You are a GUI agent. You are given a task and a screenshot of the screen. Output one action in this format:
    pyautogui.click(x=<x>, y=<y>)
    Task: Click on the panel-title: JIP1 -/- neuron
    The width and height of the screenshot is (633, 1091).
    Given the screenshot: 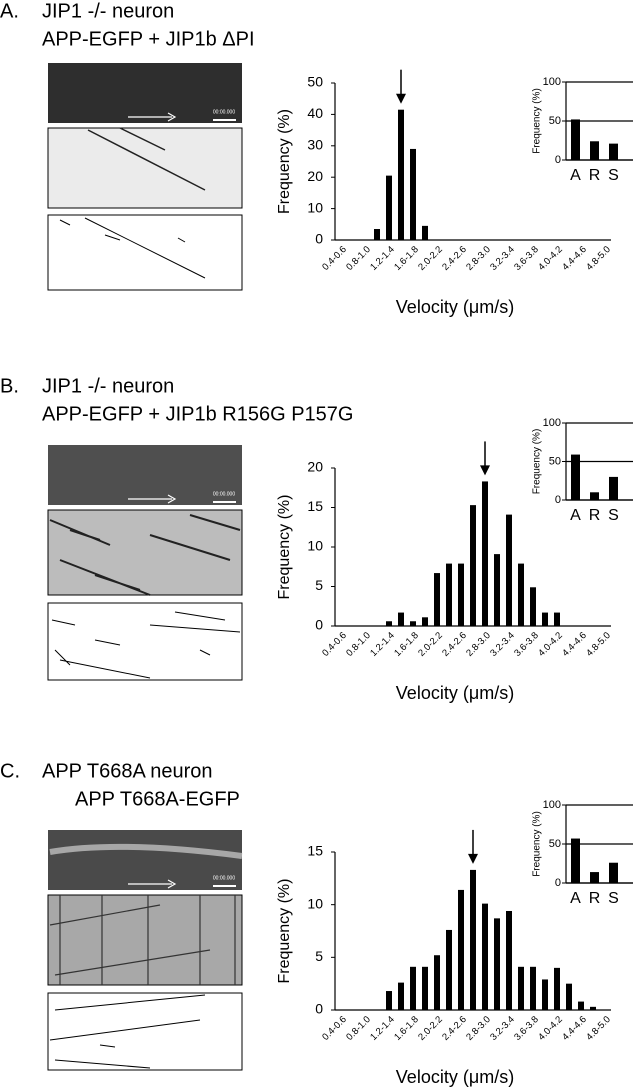 What is the action you would take?
    pyautogui.click(x=108, y=11)
    